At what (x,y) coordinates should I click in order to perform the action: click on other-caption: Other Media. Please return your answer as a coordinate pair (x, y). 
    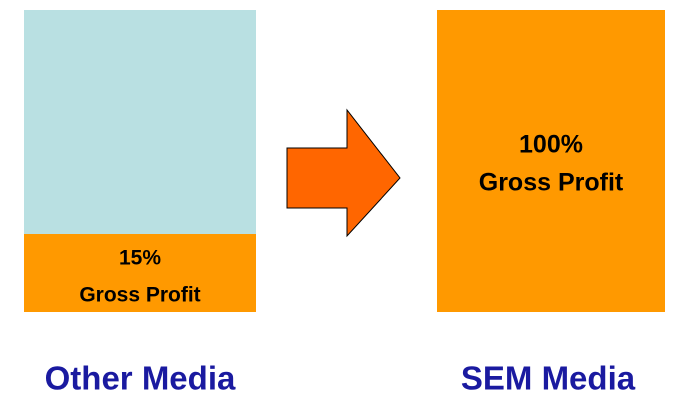
    Looking at the image, I should click on (140, 378).